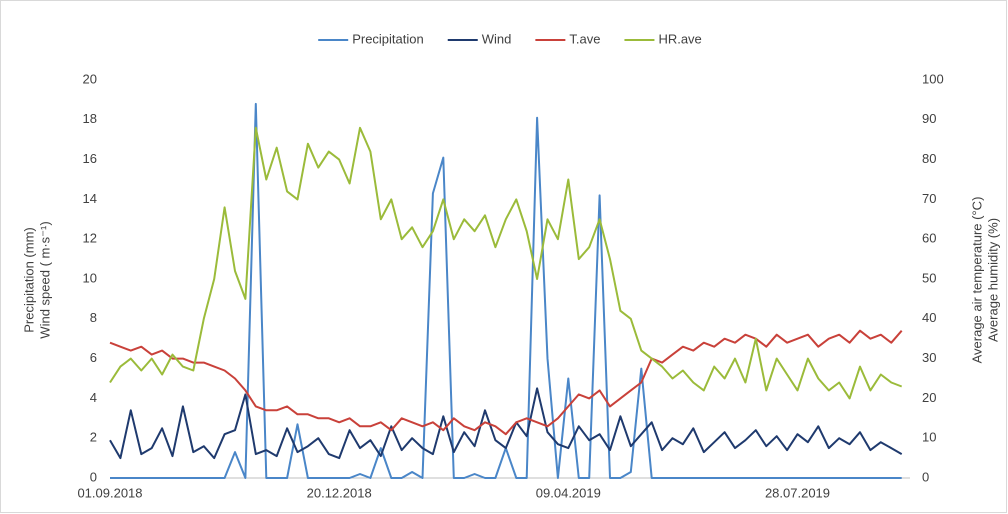  Describe the element at coordinates (929, 277) in the screenshot. I see `y2-tick-label: 50` at that location.